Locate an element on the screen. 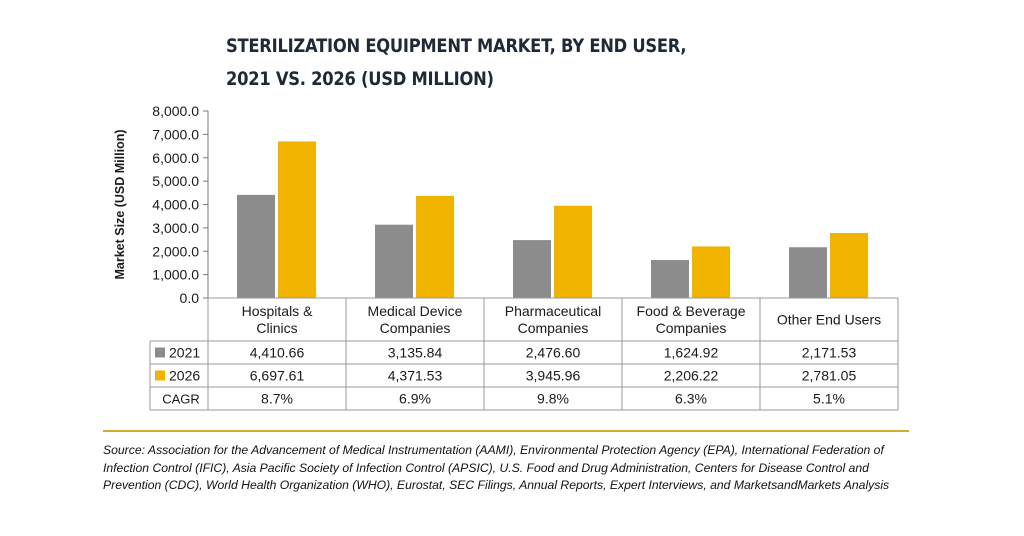 This screenshot has height=536, width=1024. category-label: Hospitals & is located at coordinates (277, 311).